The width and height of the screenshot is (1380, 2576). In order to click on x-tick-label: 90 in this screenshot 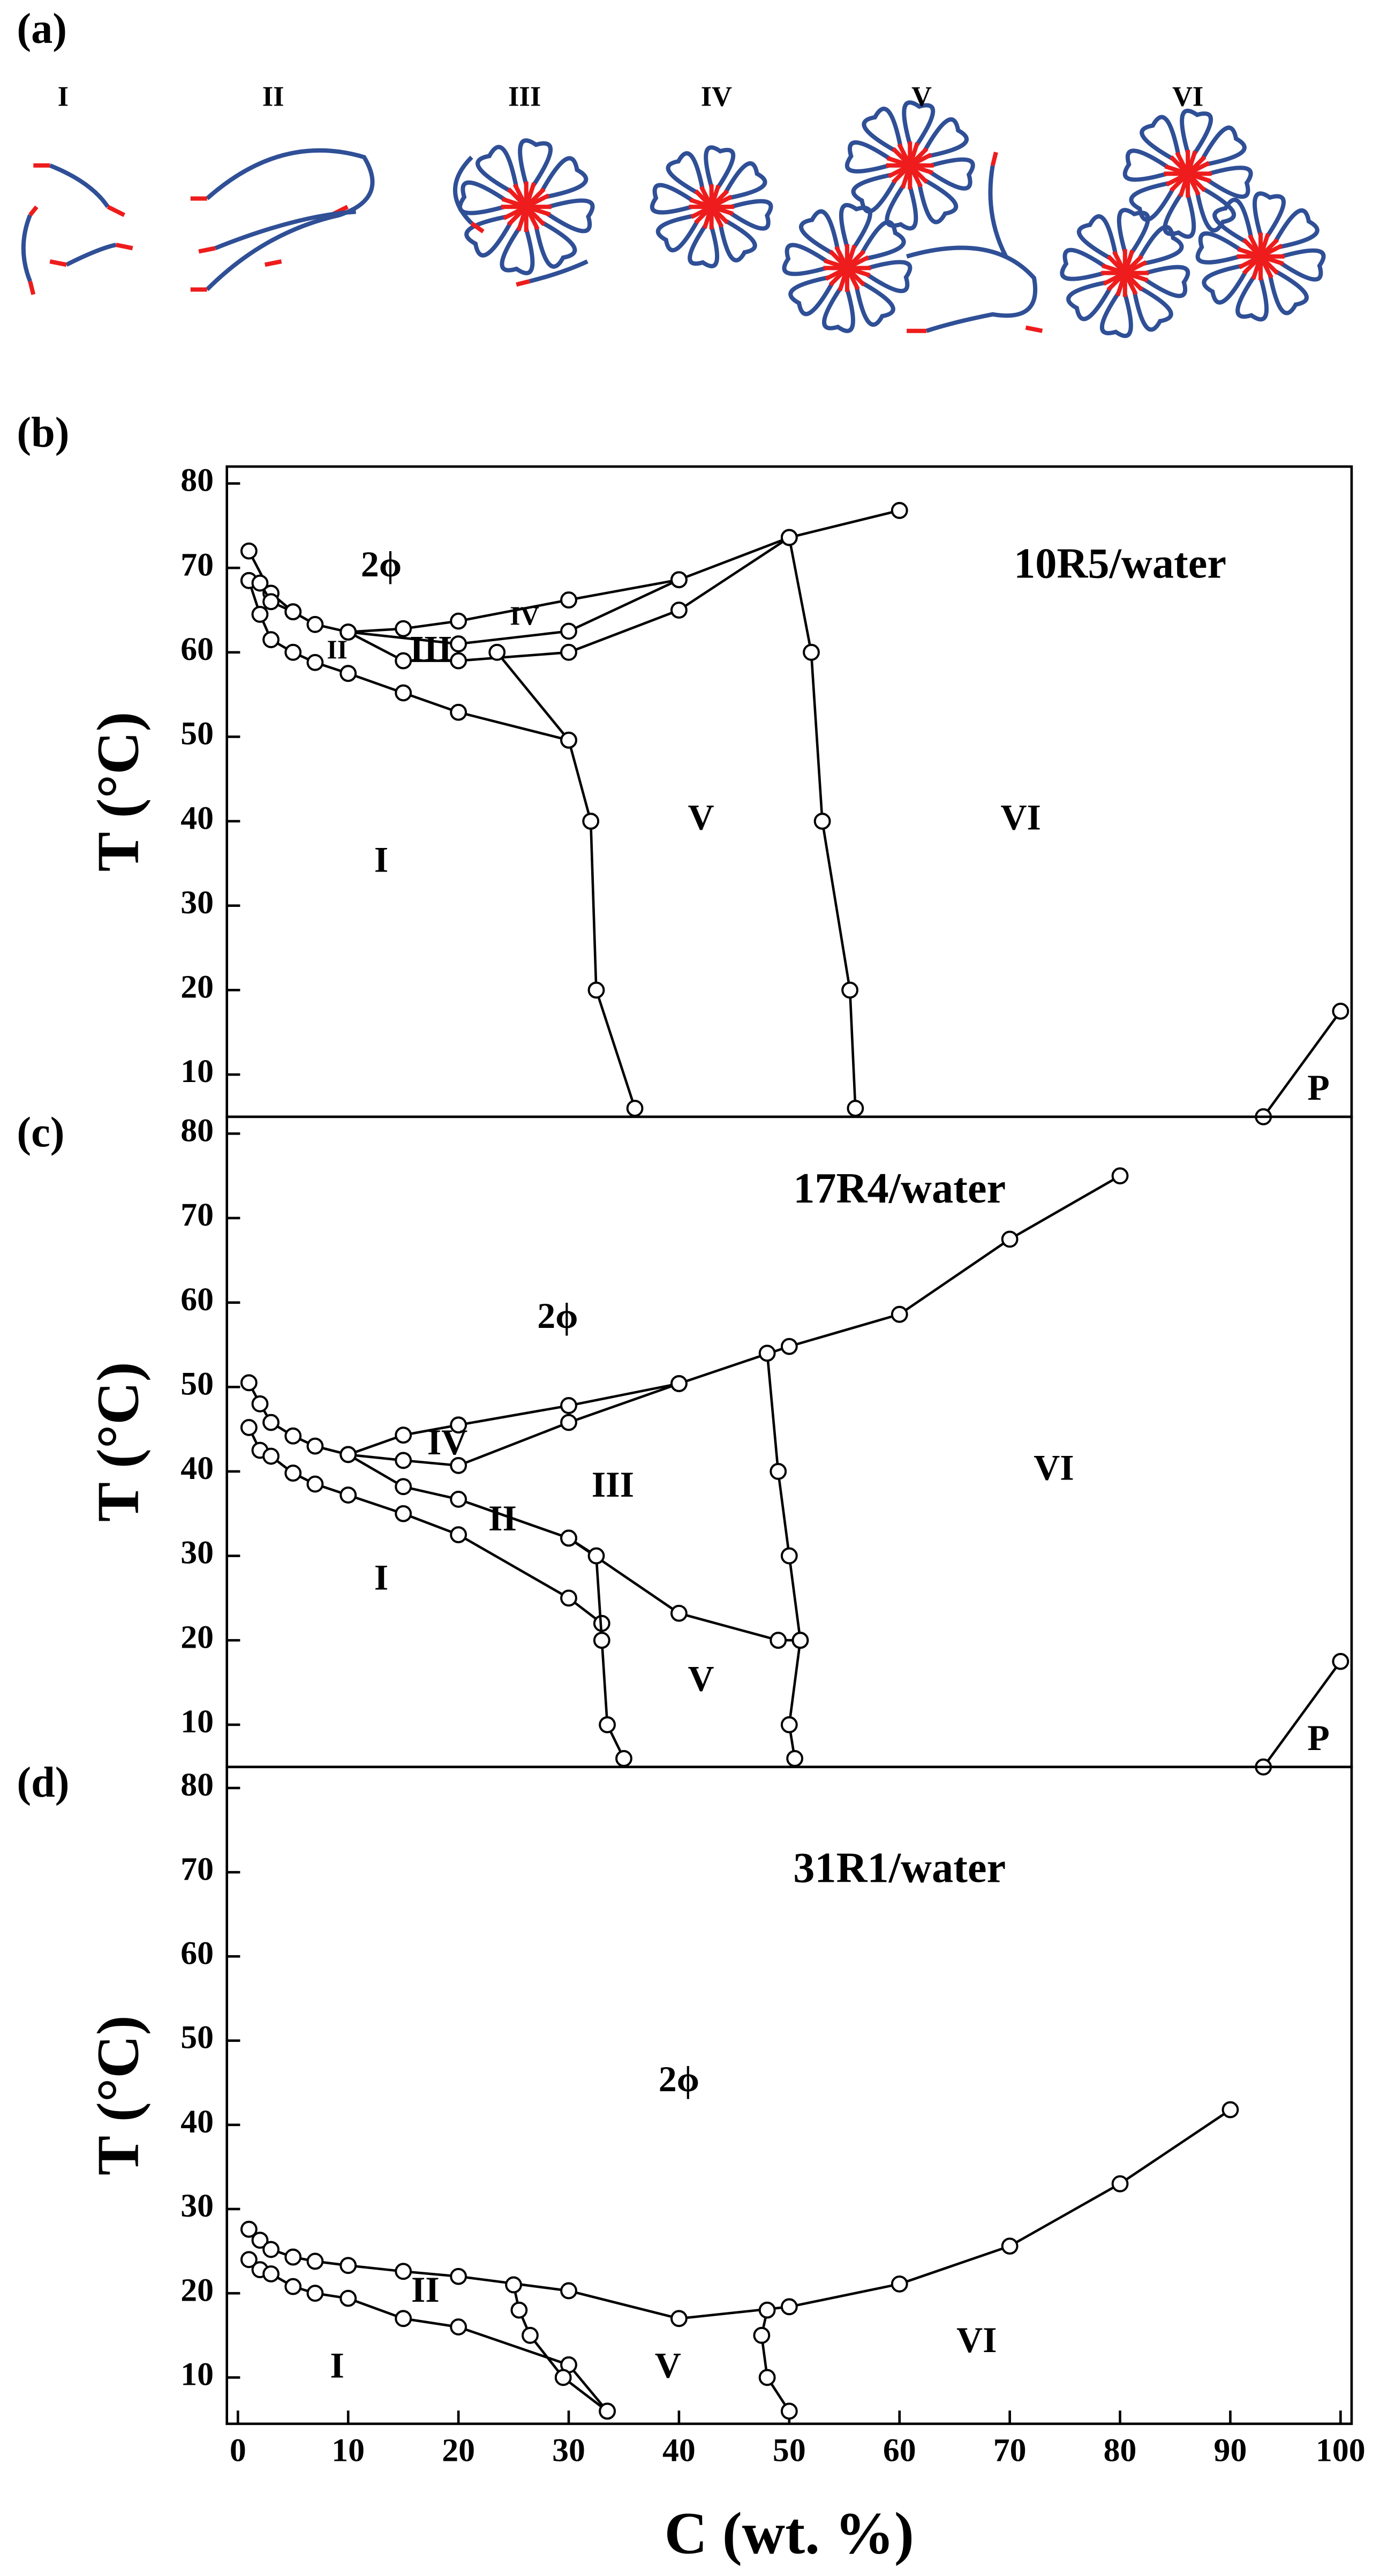, I will do `click(1230, 2450)`.